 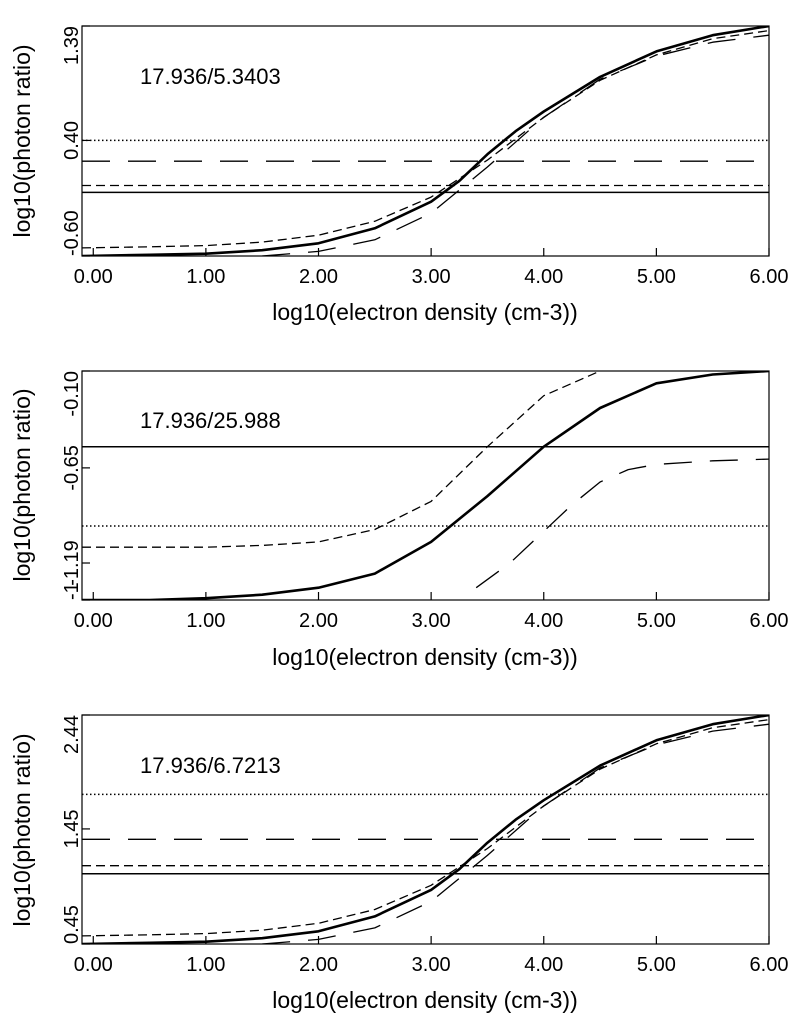 I want to click on y-axis-ticks: 0.45 1.45 2.44, so click(x=75, y=829).